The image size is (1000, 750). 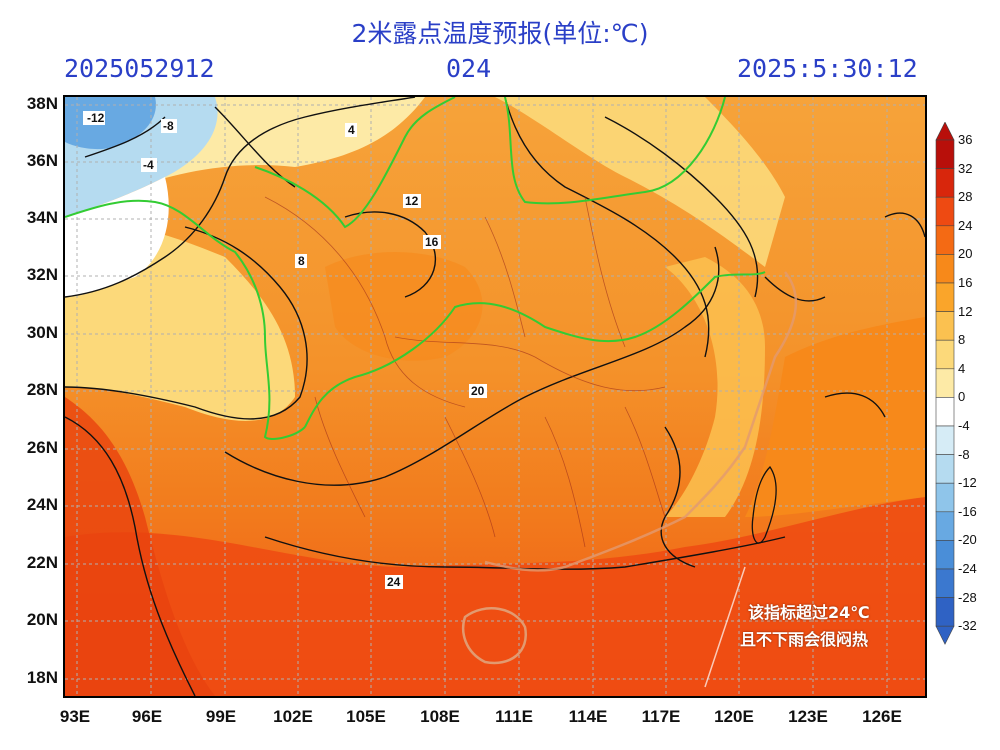 I want to click on lat-label: 20N, so click(x=42, y=619).